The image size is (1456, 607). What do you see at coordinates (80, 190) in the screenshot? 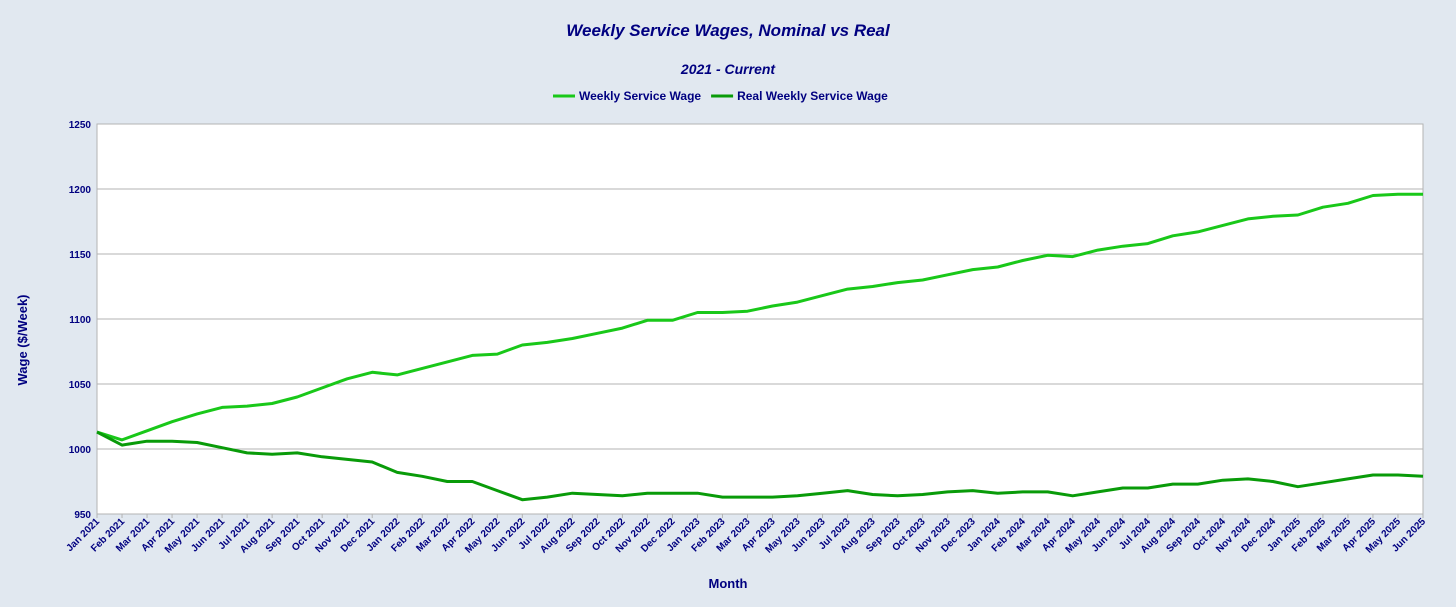
I see `y-tick-label: 1200` at bounding box center [80, 190].